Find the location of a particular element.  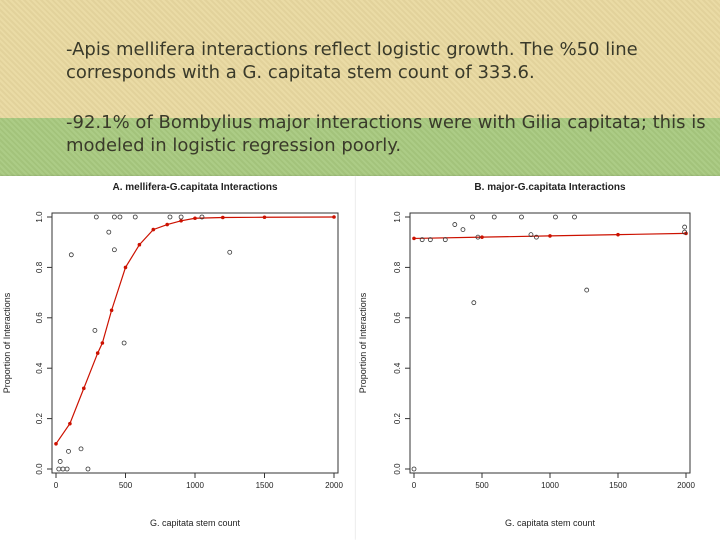

apis-x-tick-label: 0 is located at coordinates (56, 485).